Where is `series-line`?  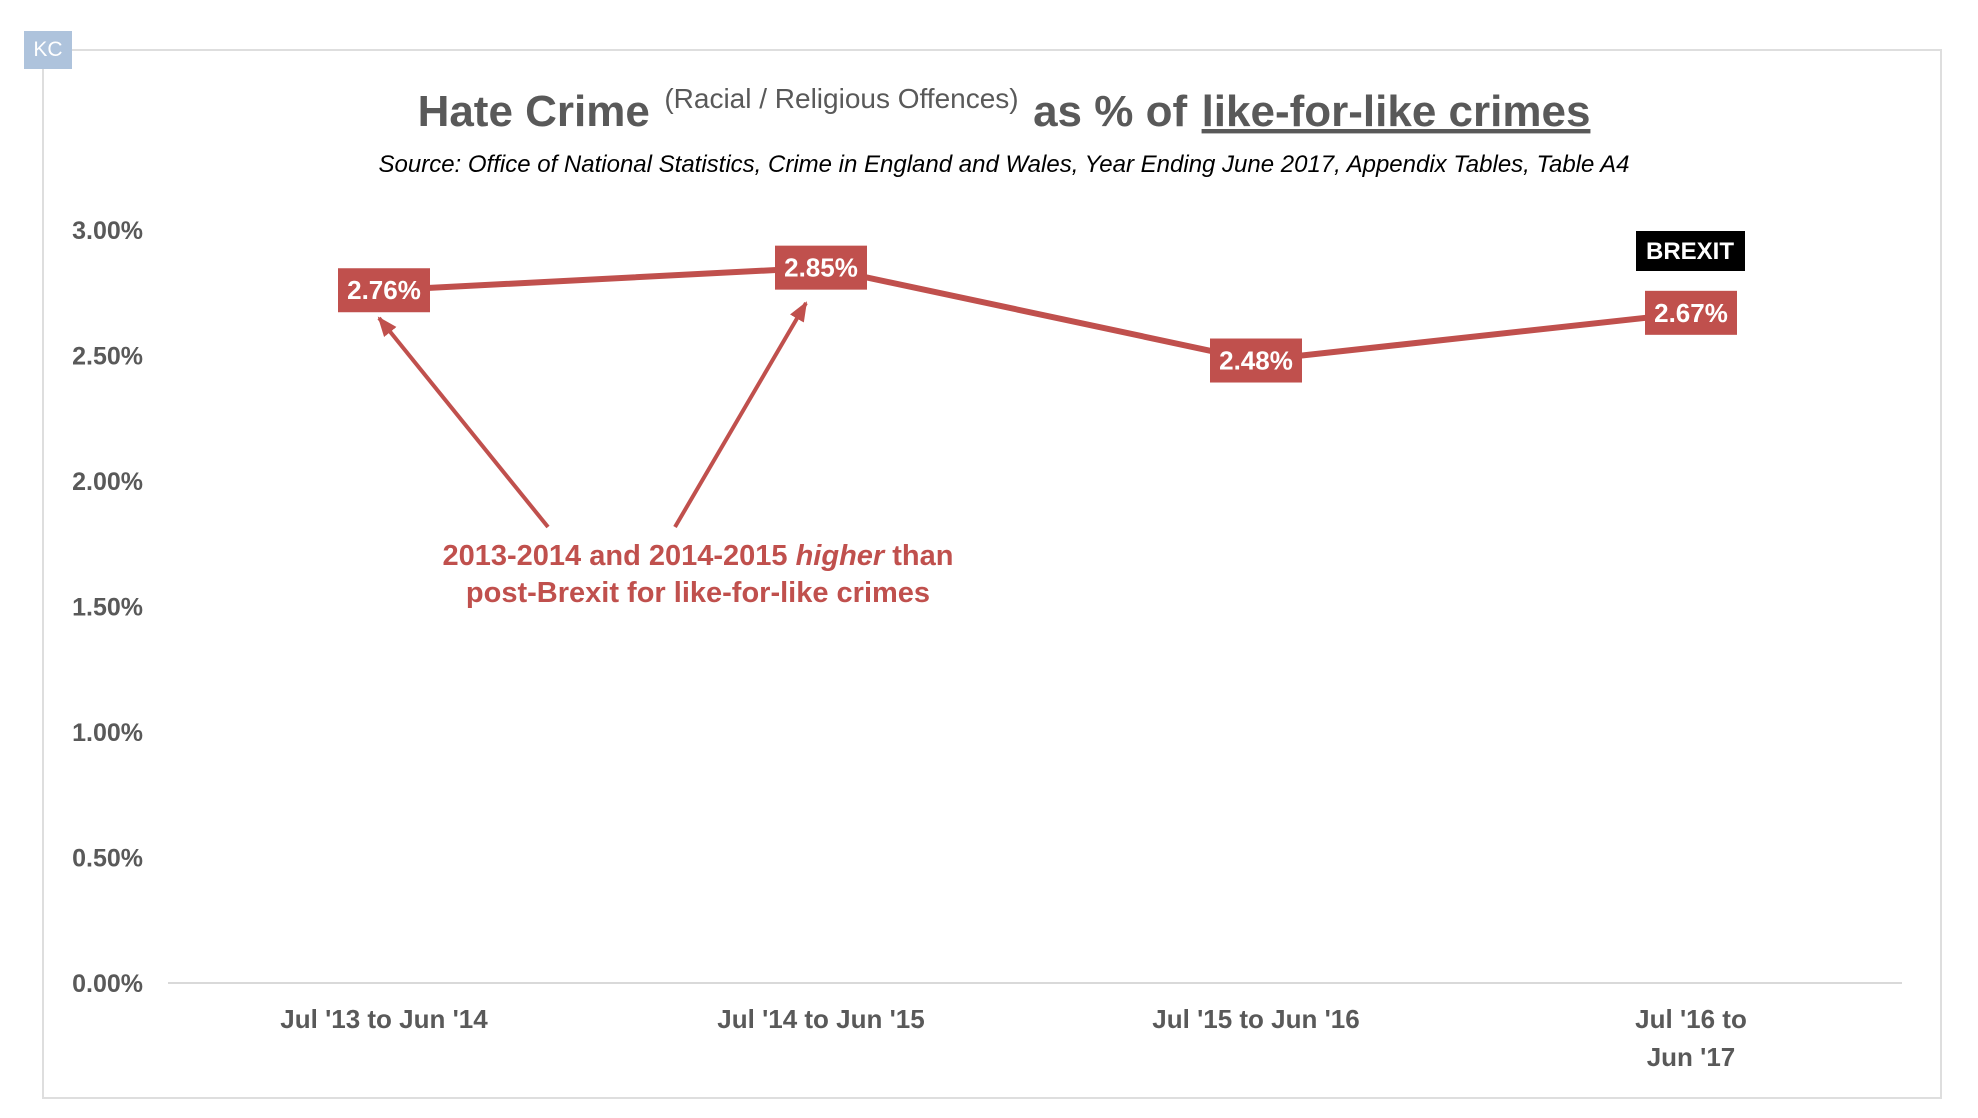 series-line is located at coordinates (1037, 314).